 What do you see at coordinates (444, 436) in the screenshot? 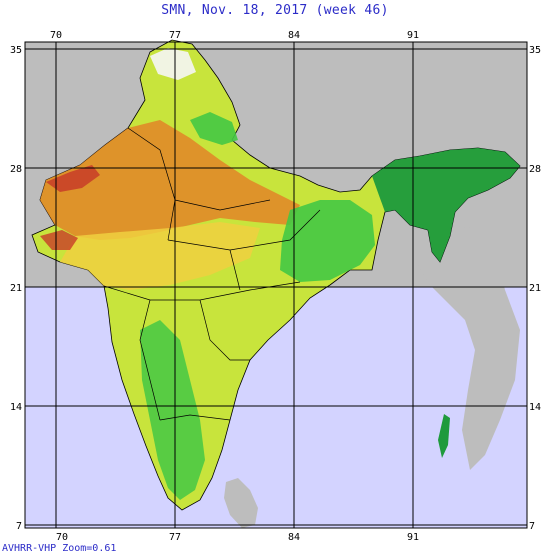
I see `zone-andaman-islands` at bounding box center [444, 436].